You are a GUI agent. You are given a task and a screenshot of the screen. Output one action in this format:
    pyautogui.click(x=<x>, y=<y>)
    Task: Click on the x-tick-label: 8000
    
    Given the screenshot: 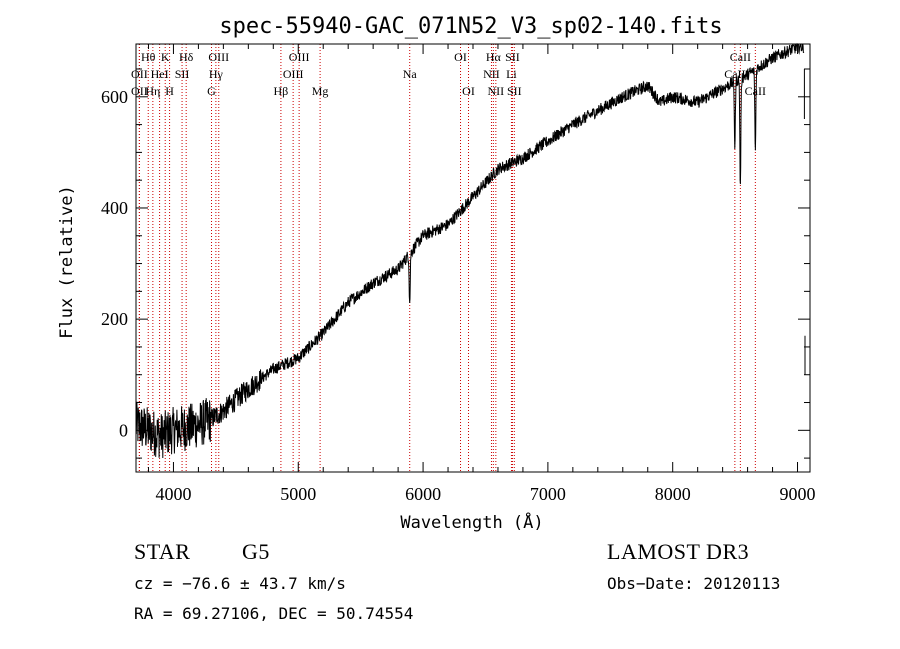 What is the action you would take?
    pyautogui.click(x=673, y=494)
    